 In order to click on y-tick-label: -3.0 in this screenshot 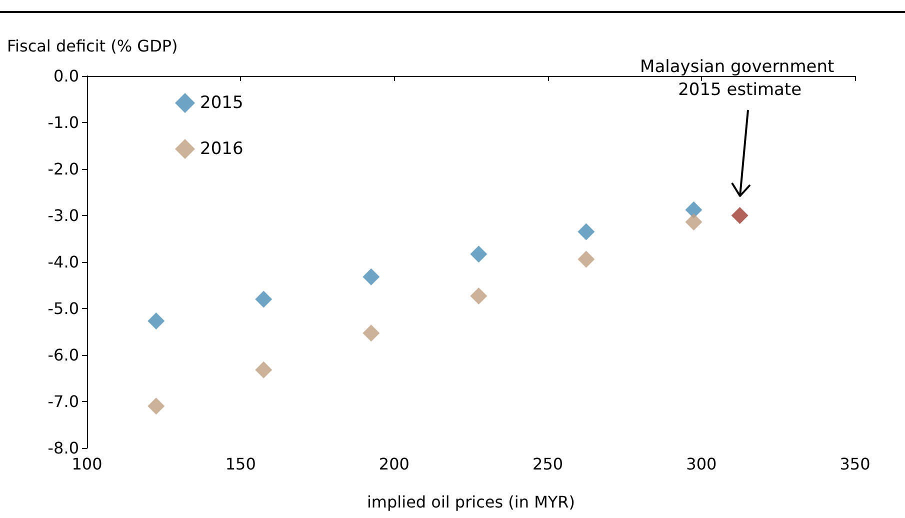, I will do `click(63, 215)`.